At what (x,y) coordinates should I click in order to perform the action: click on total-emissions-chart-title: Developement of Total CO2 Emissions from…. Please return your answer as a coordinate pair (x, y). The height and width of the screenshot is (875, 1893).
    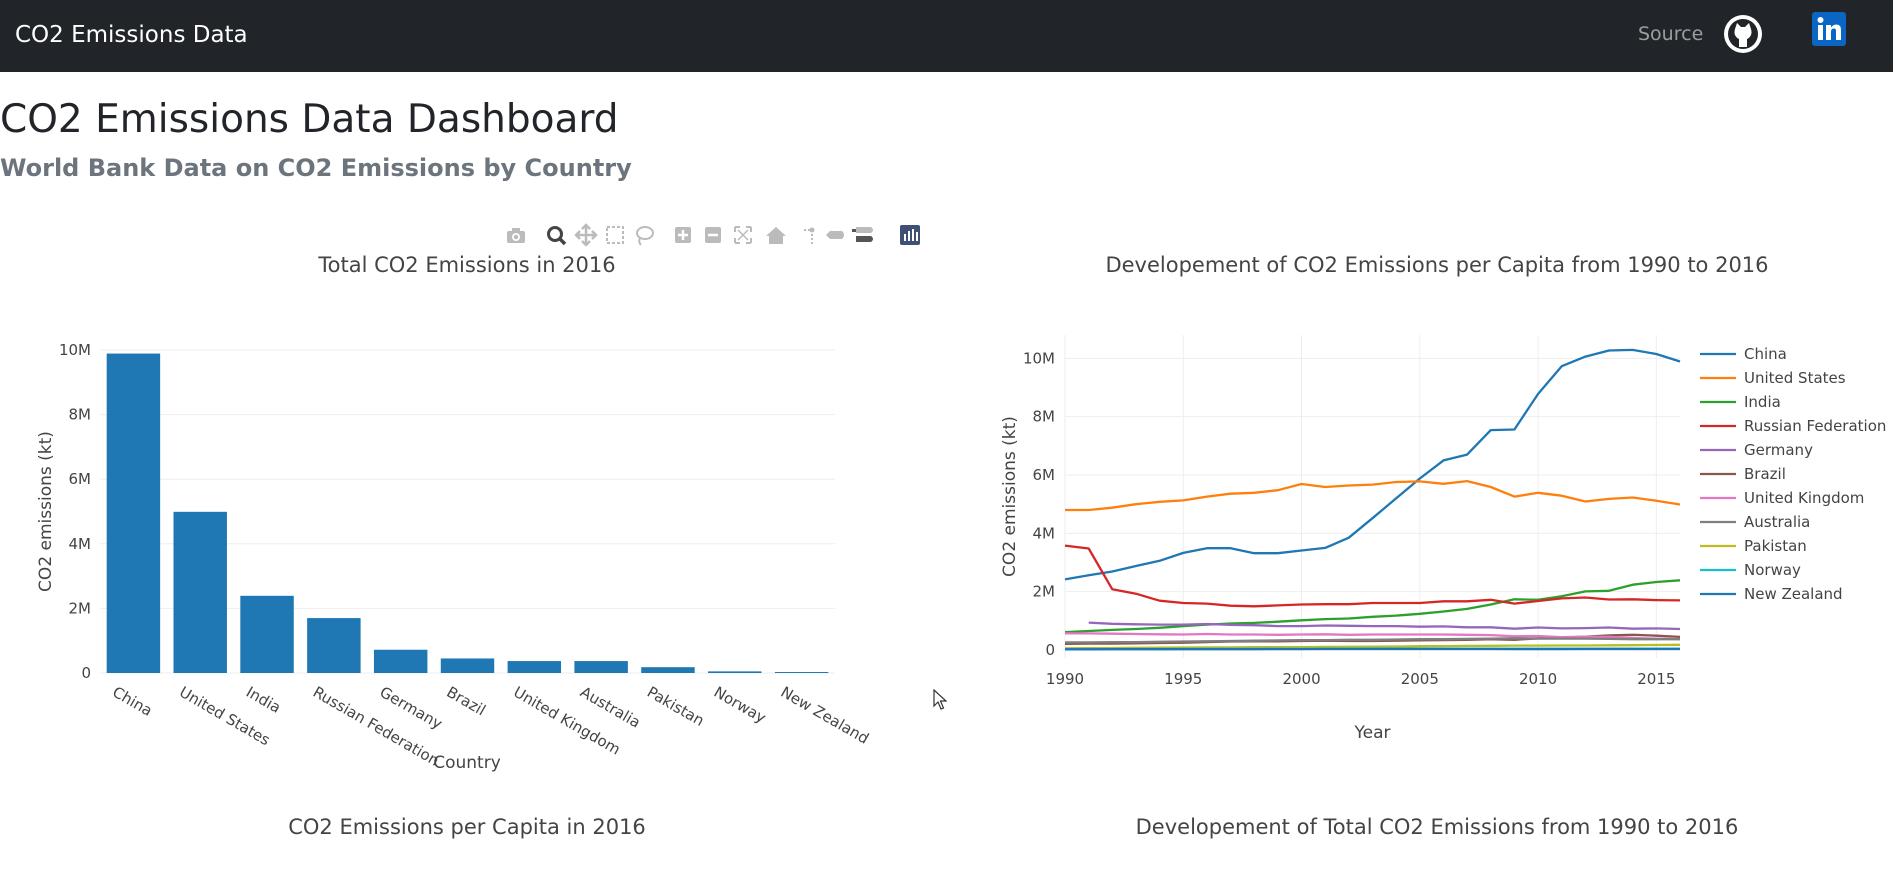
    Looking at the image, I should click on (1437, 827).